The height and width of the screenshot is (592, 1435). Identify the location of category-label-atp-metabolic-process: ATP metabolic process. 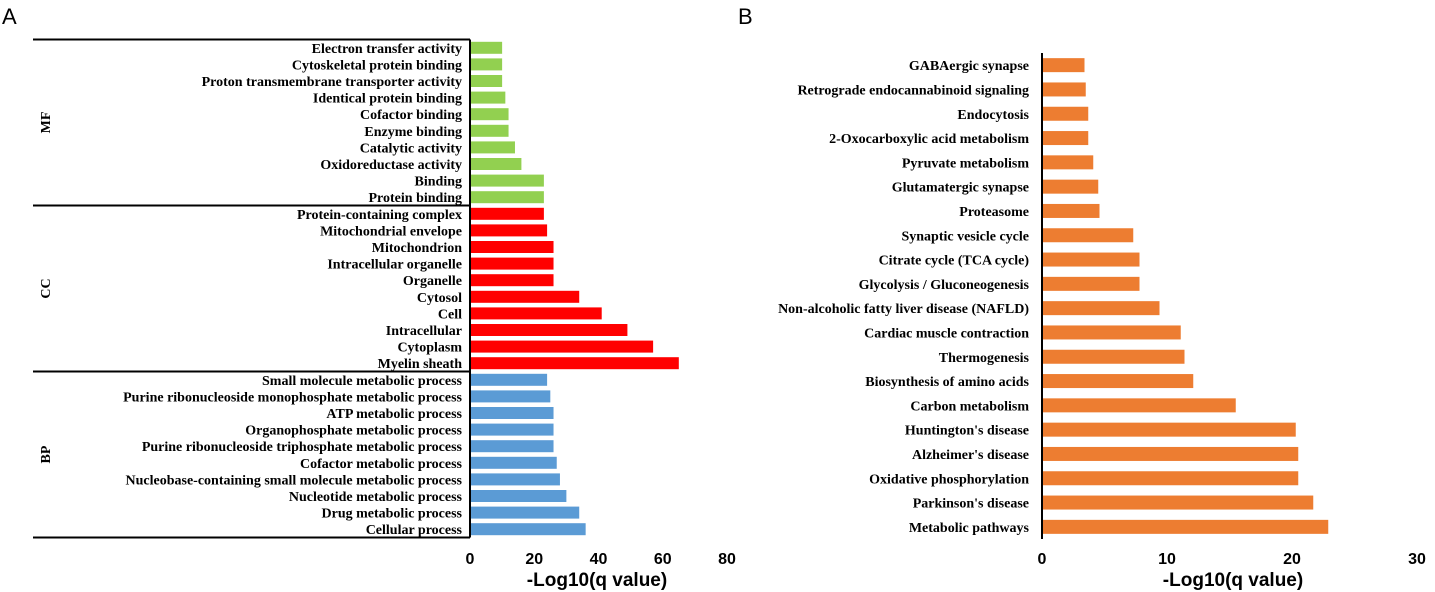
(394, 414).